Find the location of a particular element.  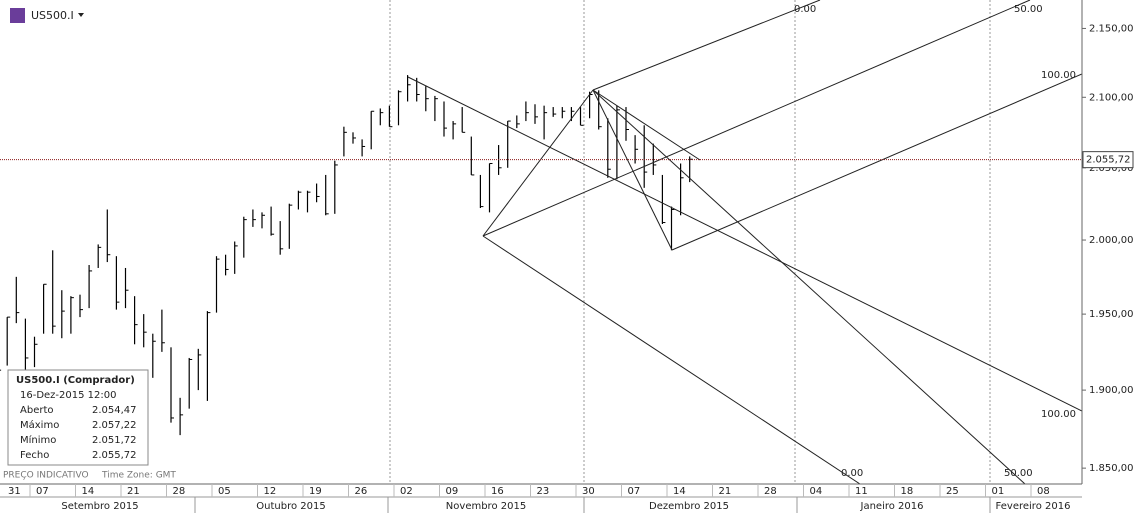

info-time: 16-Dez-2015 12:00 is located at coordinates (68, 395).